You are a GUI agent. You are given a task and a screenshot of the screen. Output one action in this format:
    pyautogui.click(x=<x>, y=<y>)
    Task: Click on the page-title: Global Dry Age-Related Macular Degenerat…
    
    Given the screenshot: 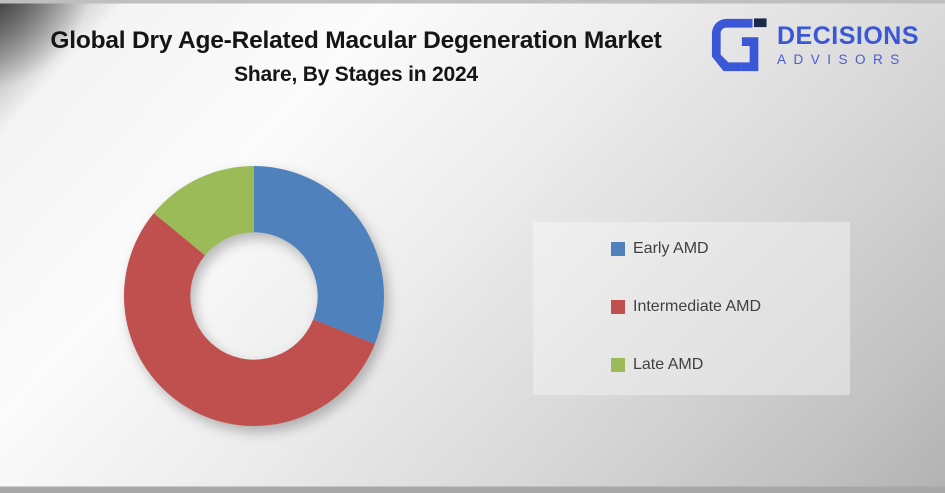 What is the action you would take?
    pyautogui.click(x=356, y=58)
    